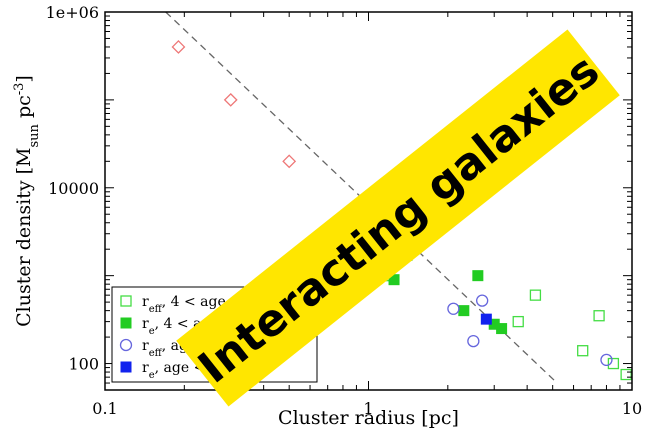 The width and height of the screenshot is (645, 438). What do you see at coordinates (104, 408) in the screenshot?
I see `x-tick-label: 0.1` at bounding box center [104, 408].